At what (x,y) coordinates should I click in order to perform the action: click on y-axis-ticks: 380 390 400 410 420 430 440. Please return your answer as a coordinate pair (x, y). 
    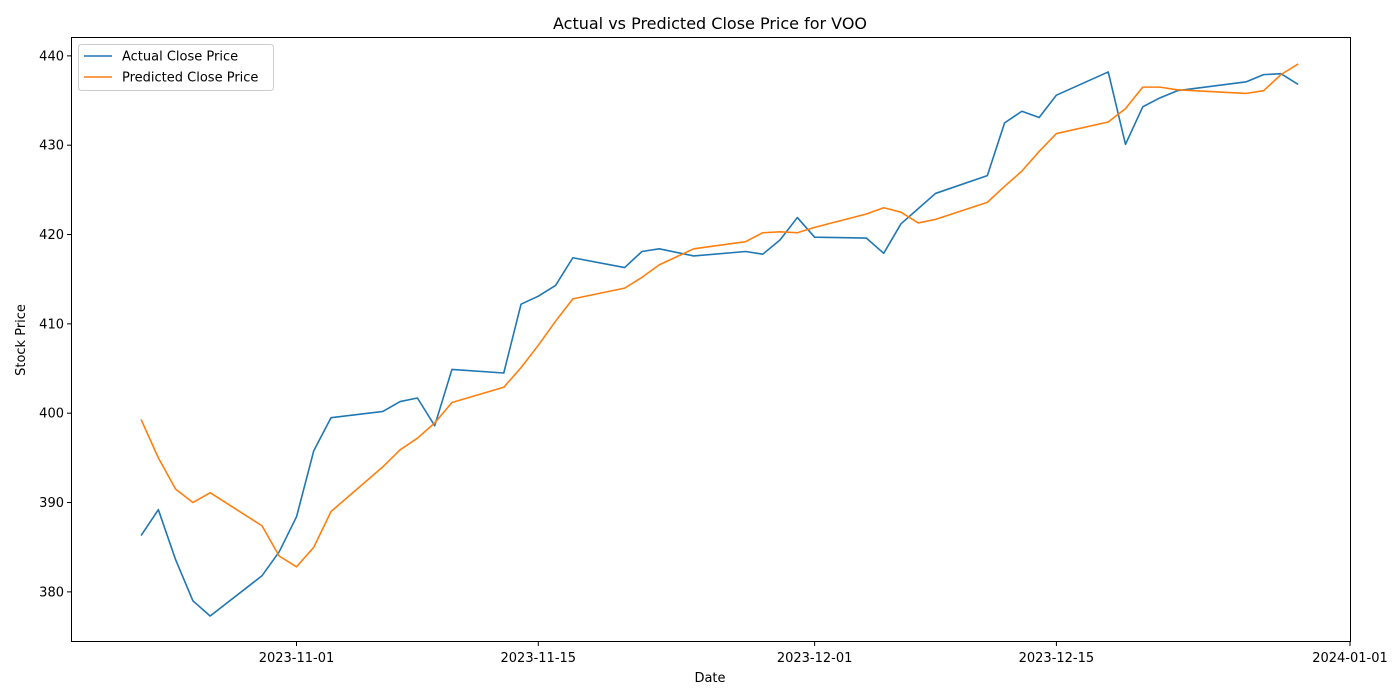
    Looking at the image, I should click on (55, 324).